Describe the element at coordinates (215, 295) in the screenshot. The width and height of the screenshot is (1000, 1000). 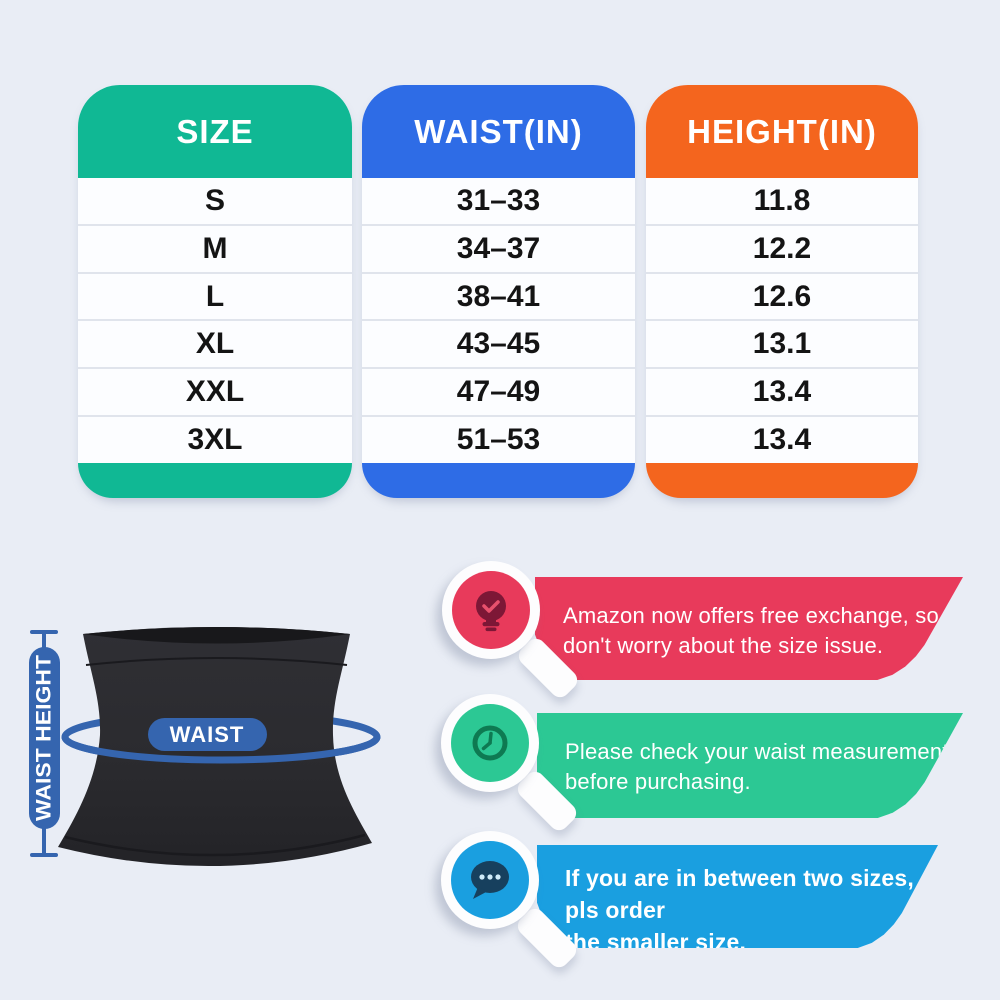
I see `table-cell: L` at that location.